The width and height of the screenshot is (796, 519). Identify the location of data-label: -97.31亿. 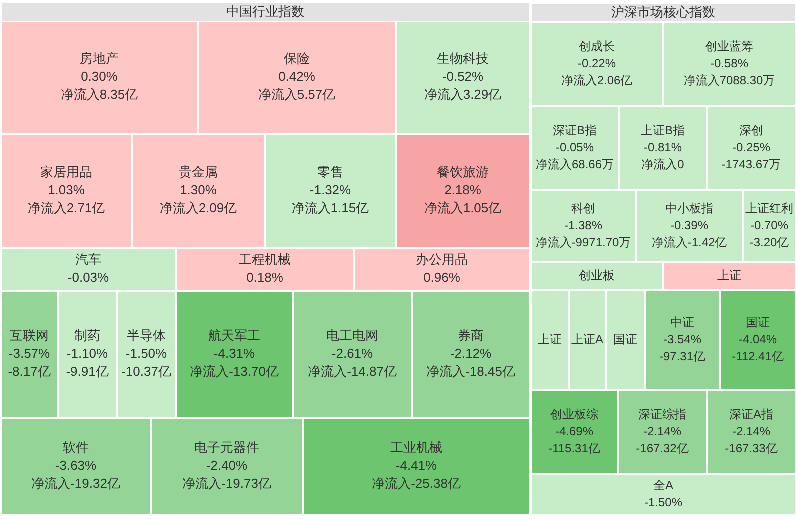
(682, 356).